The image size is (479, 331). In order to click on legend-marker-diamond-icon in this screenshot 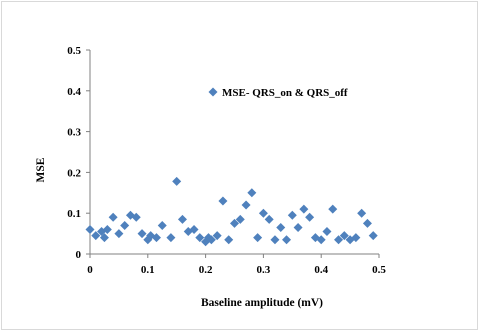, I will do `click(213, 92)`.